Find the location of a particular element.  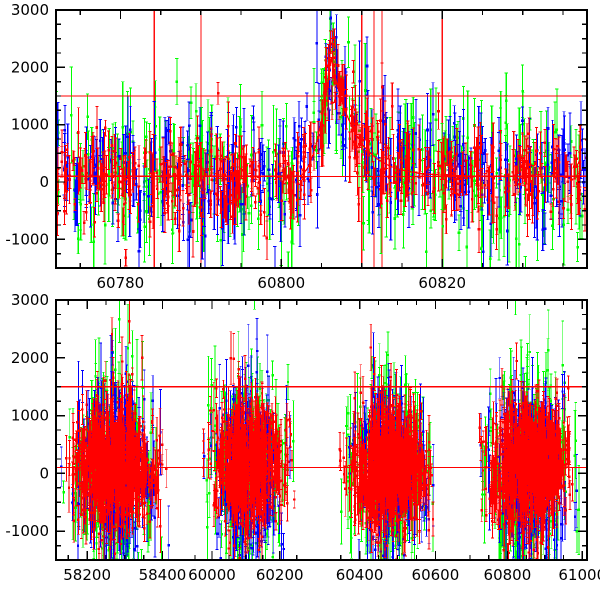

x-tick-label: 60200 is located at coordinates (280, 575).